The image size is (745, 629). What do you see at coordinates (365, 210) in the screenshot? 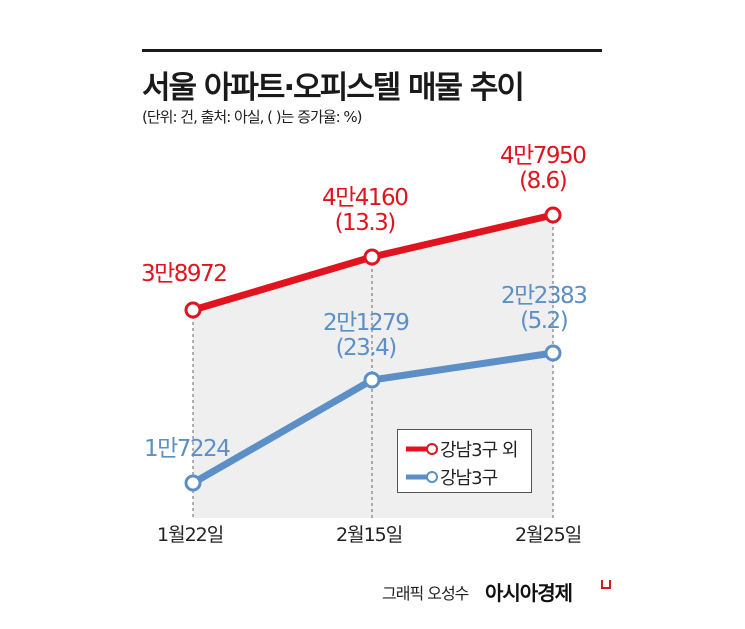
I see `label-red-2: 4만4160 (13.3)` at bounding box center [365, 210].